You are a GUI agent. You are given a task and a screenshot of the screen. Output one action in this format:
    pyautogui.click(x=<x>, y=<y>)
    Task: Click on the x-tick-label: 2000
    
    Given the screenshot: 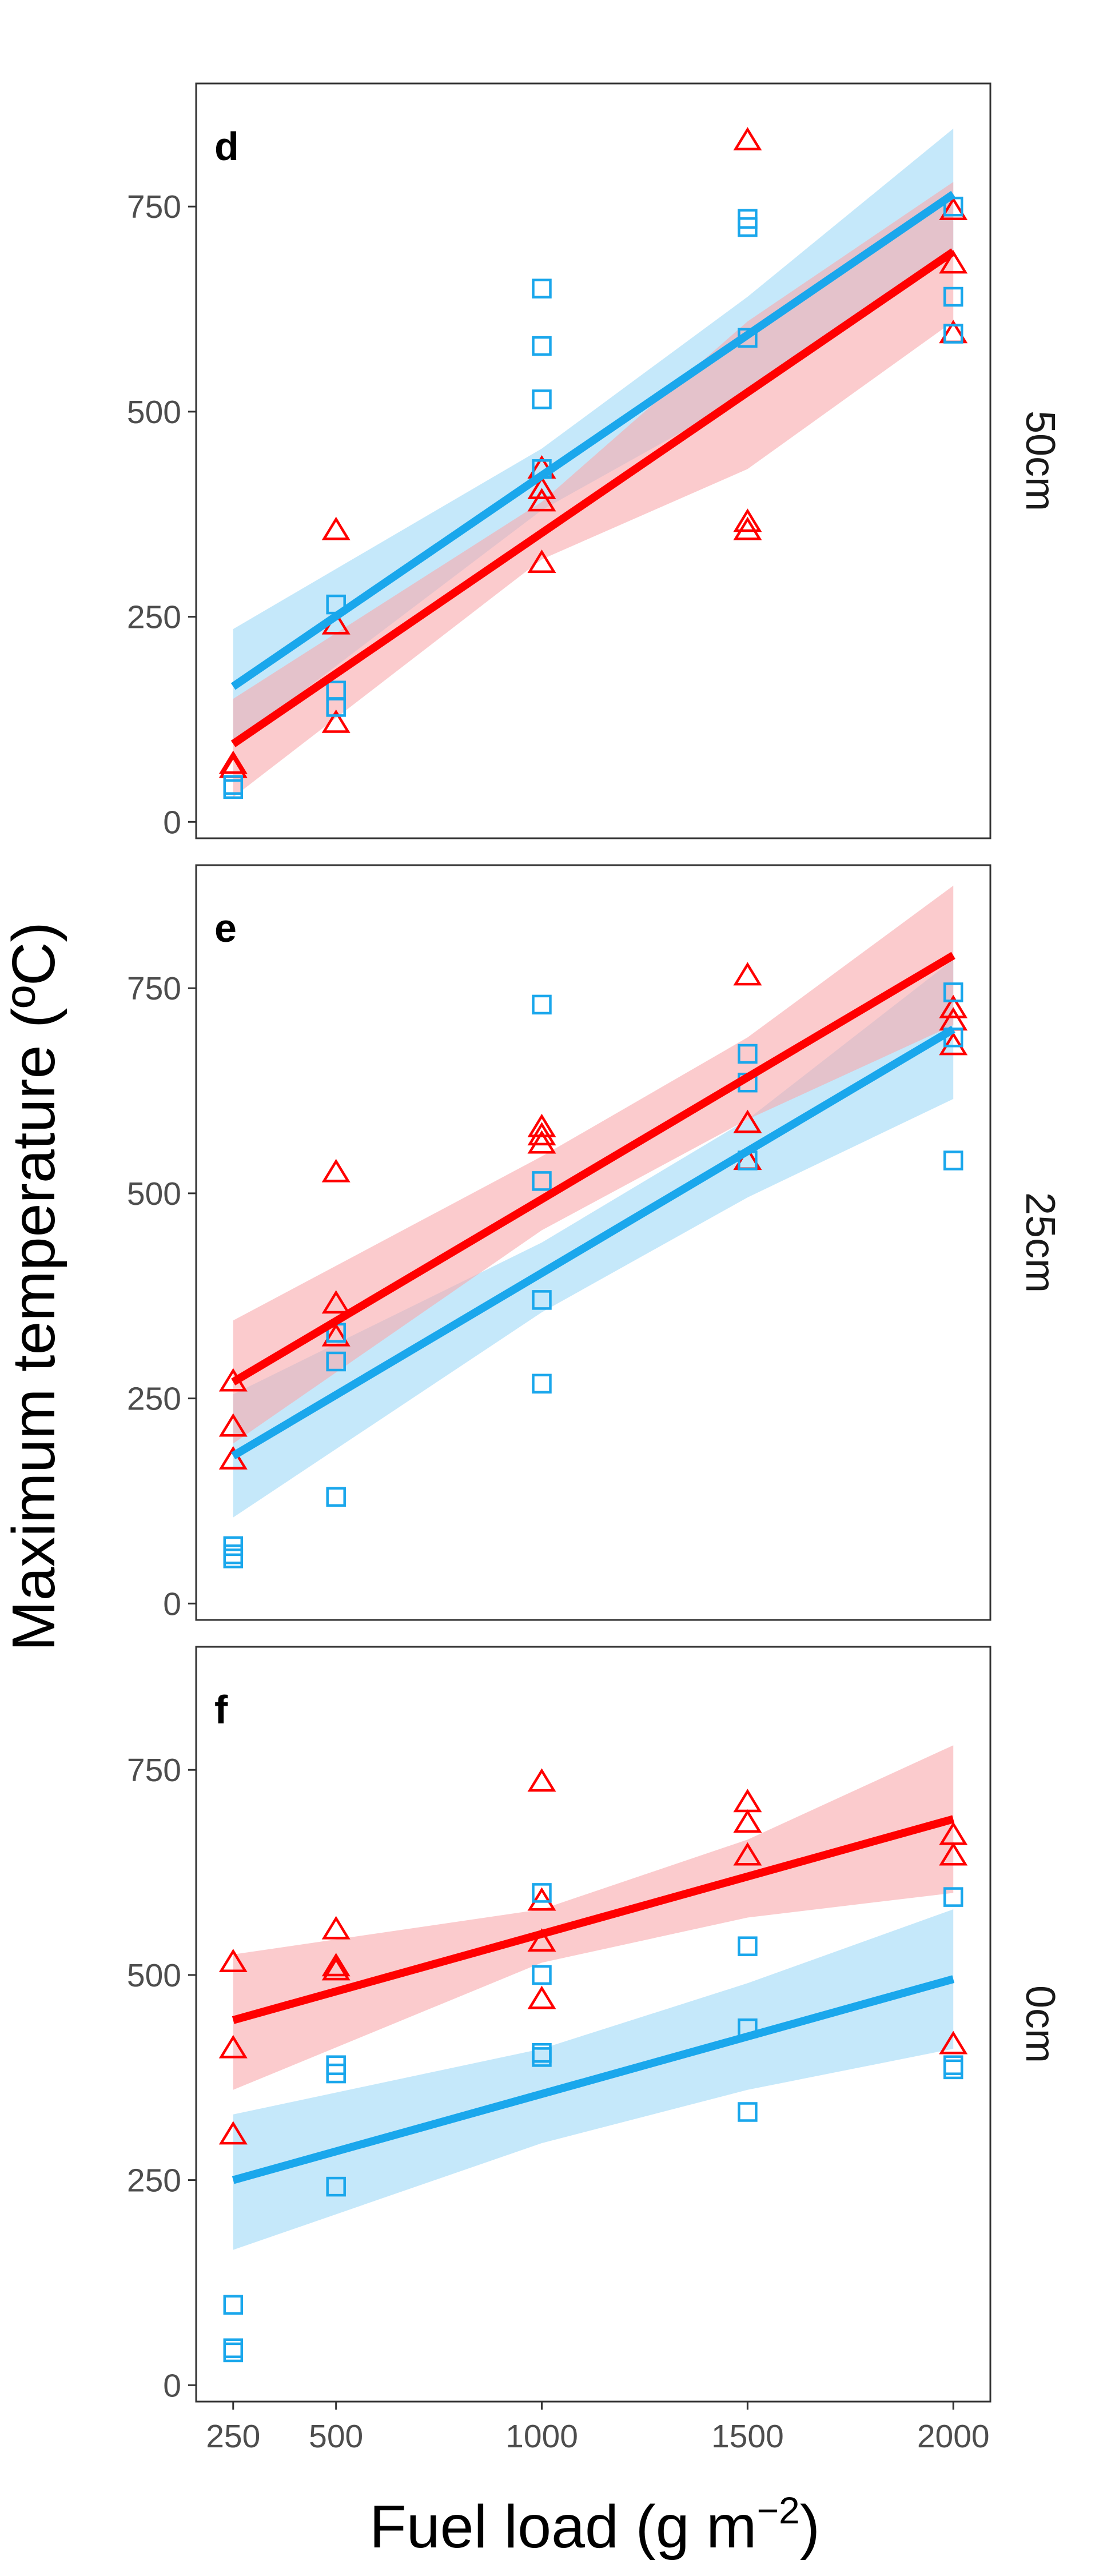 What is the action you would take?
    pyautogui.click(x=953, y=2437)
    